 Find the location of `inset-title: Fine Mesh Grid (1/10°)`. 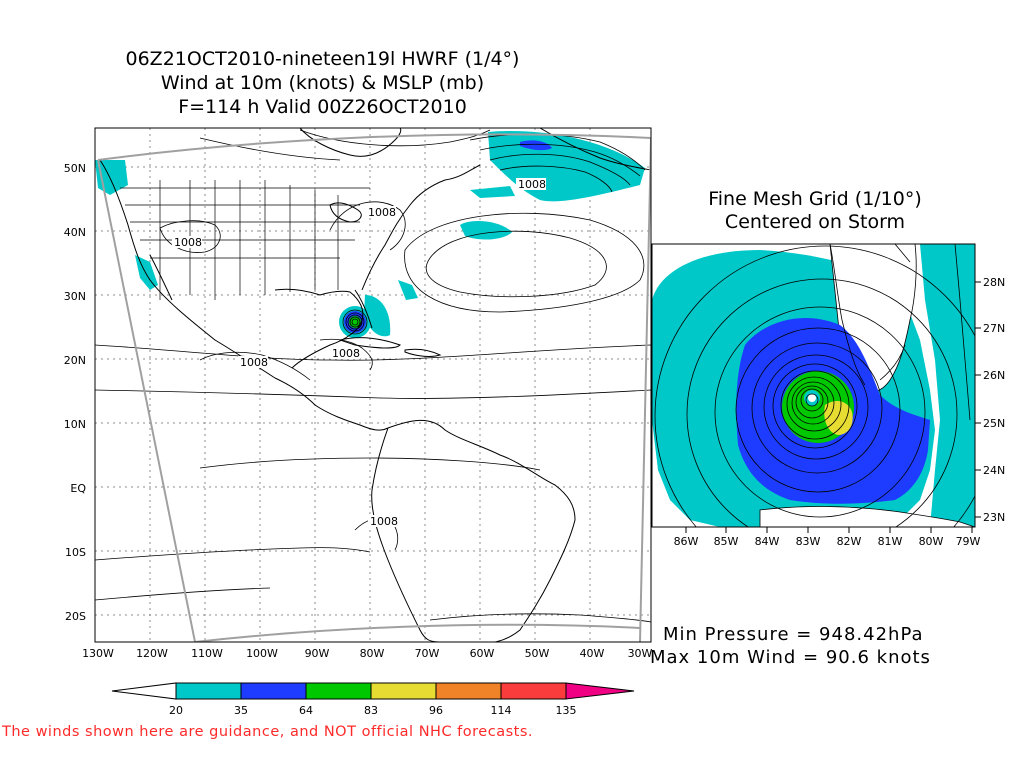

inset-title: Fine Mesh Grid (1/10°) is located at coordinates (815, 199).